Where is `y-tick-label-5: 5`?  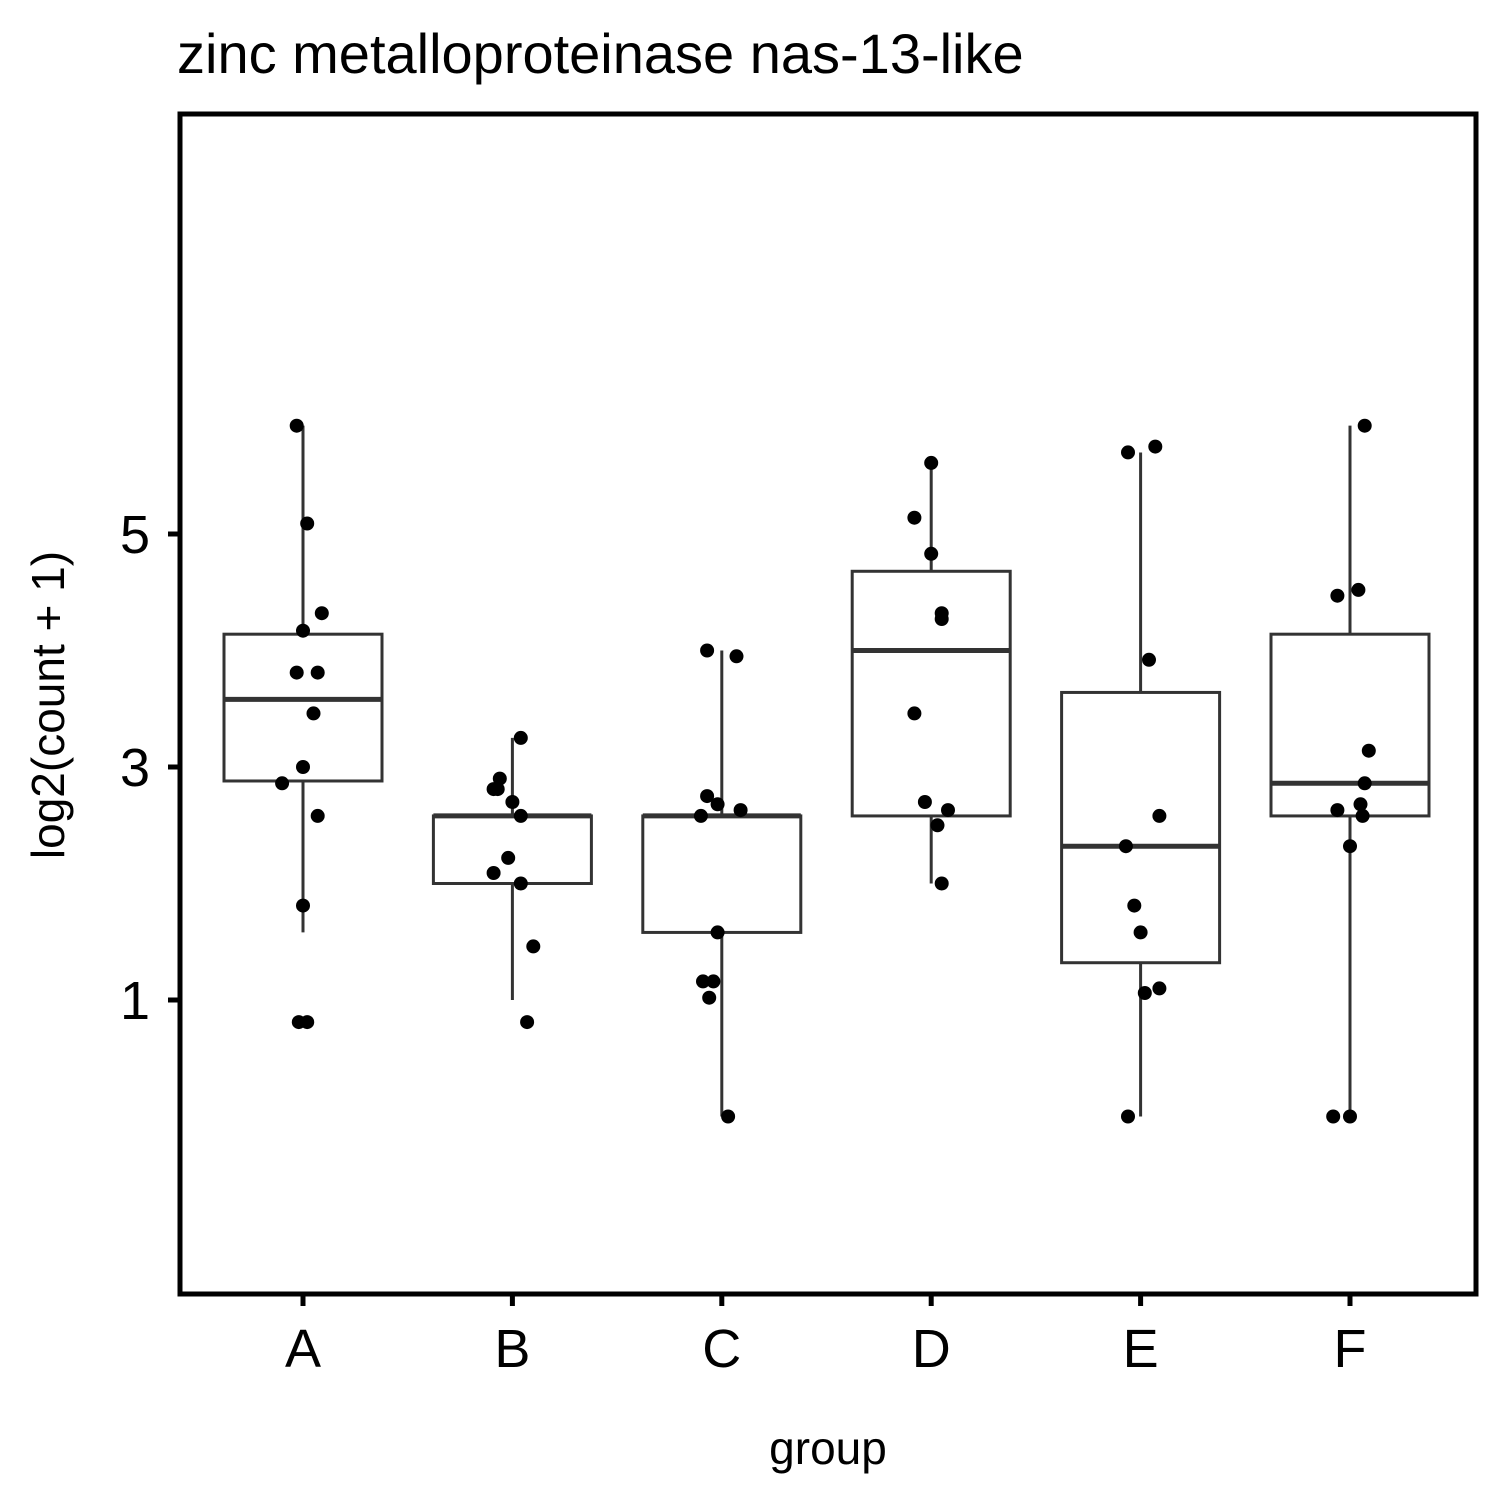
y-tick-label-5: 5 is located at coordinates (135, 535).